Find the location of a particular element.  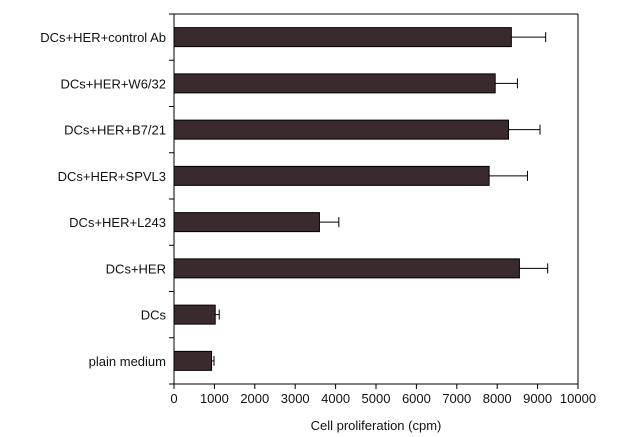

category-label: DCs+HER is located at coordinates (136, 268).